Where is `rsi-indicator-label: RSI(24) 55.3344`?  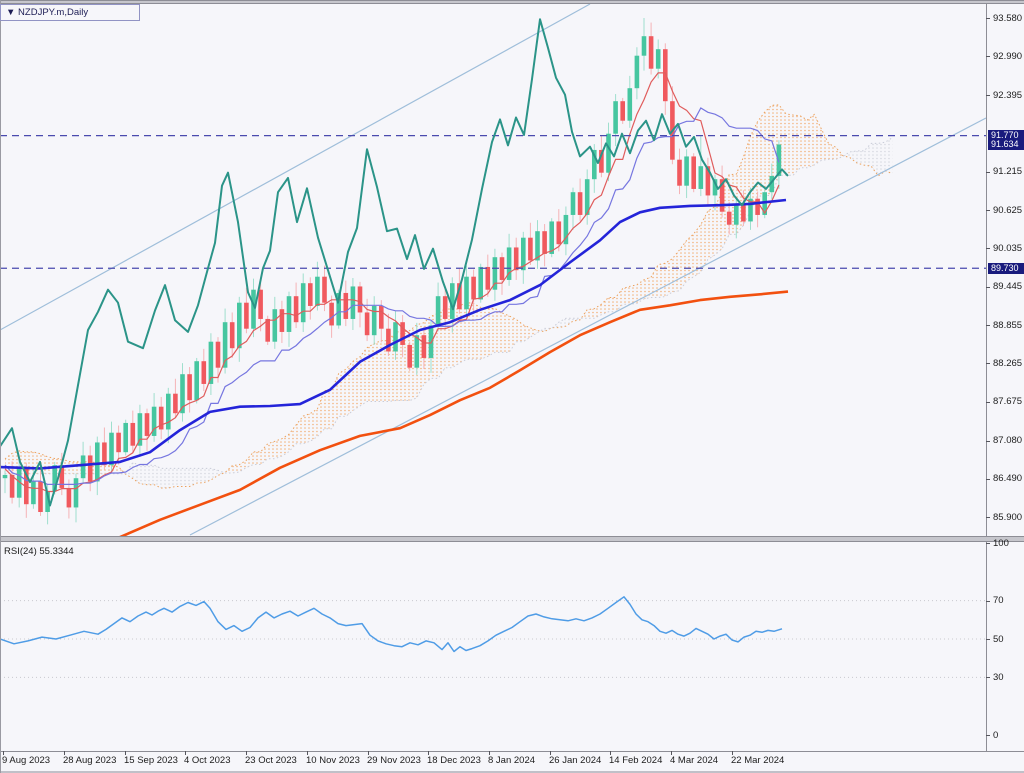
rsi-indicator-label: RSI(24) 55.3344 is located at coordinates (39, 551).